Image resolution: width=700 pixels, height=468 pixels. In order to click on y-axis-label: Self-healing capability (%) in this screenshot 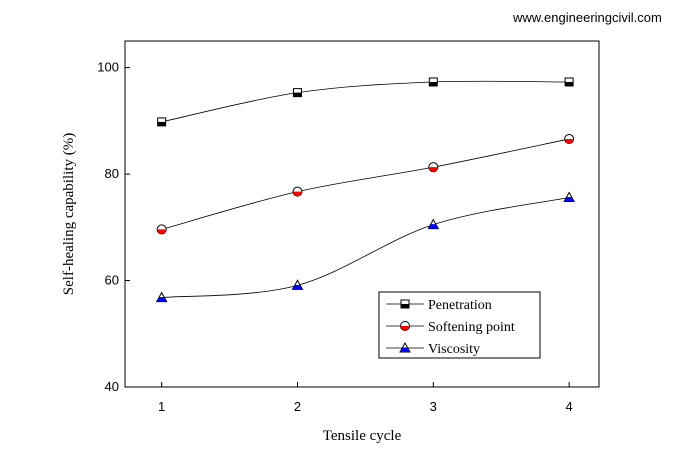, I will do `click(69, 214)`.